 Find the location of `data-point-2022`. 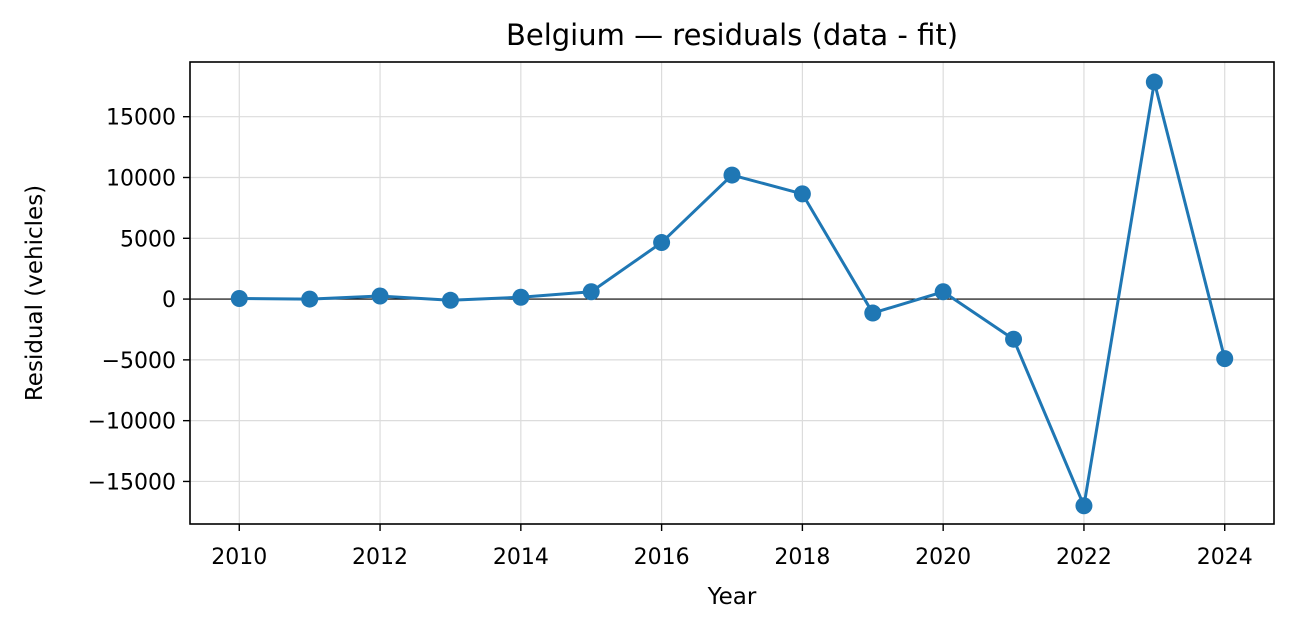

data-point-2022 is located at coordinates (1084, 506).